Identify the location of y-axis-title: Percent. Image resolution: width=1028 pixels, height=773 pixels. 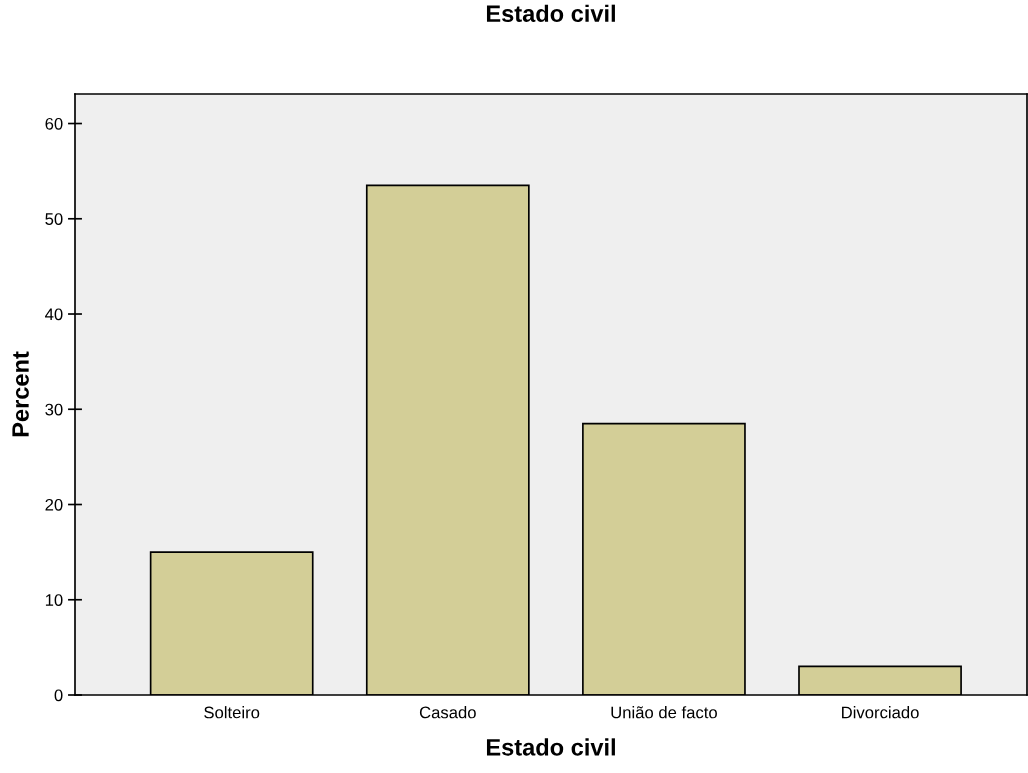
(20, 394).